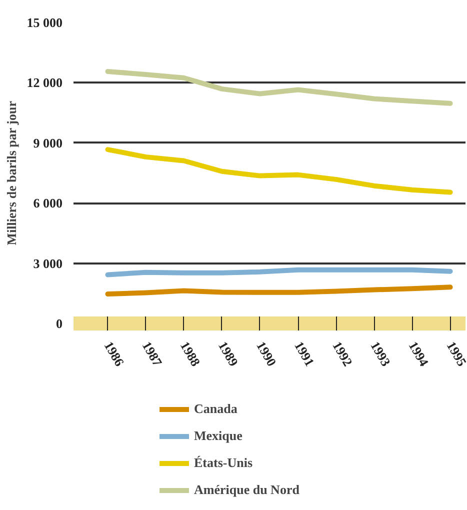  Describe the element at coordinates (47, 142) in the screenshot. I see `y-tick-label: 9 000` at that location.